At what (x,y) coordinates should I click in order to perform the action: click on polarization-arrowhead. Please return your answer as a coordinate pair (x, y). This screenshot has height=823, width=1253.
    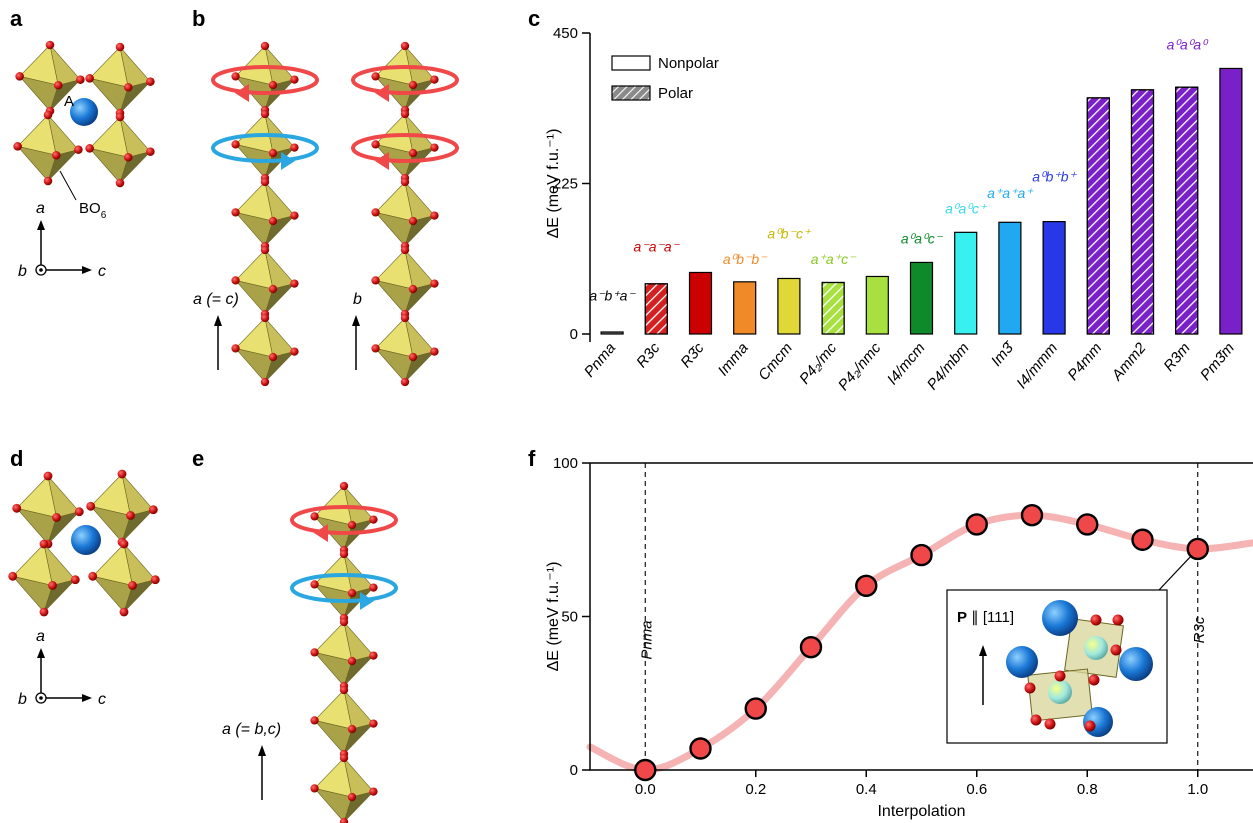
    Looking at the image, I should click on (983, 650).